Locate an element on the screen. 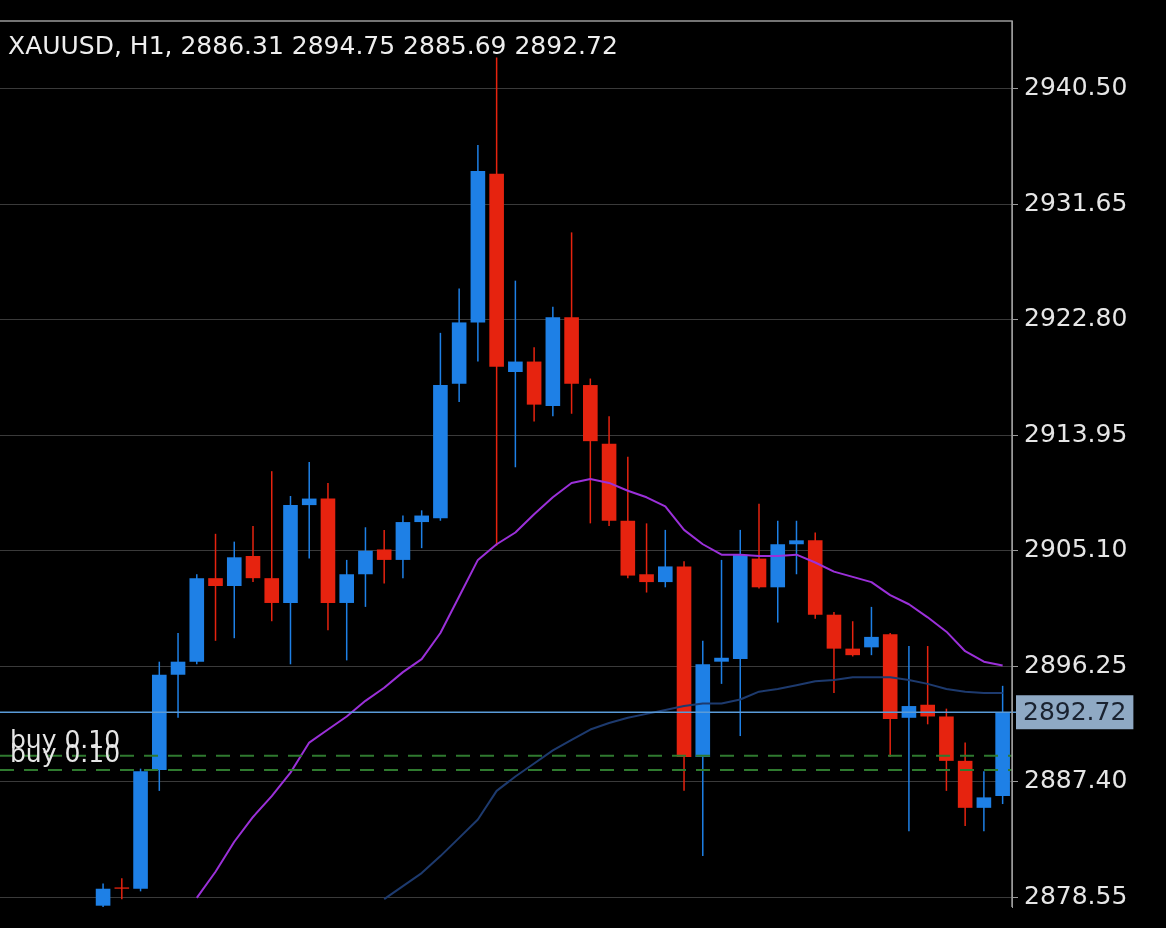 The image size is (1166, 928). y-tick-label: 2931.65 is located at coordinates (1076, 202).